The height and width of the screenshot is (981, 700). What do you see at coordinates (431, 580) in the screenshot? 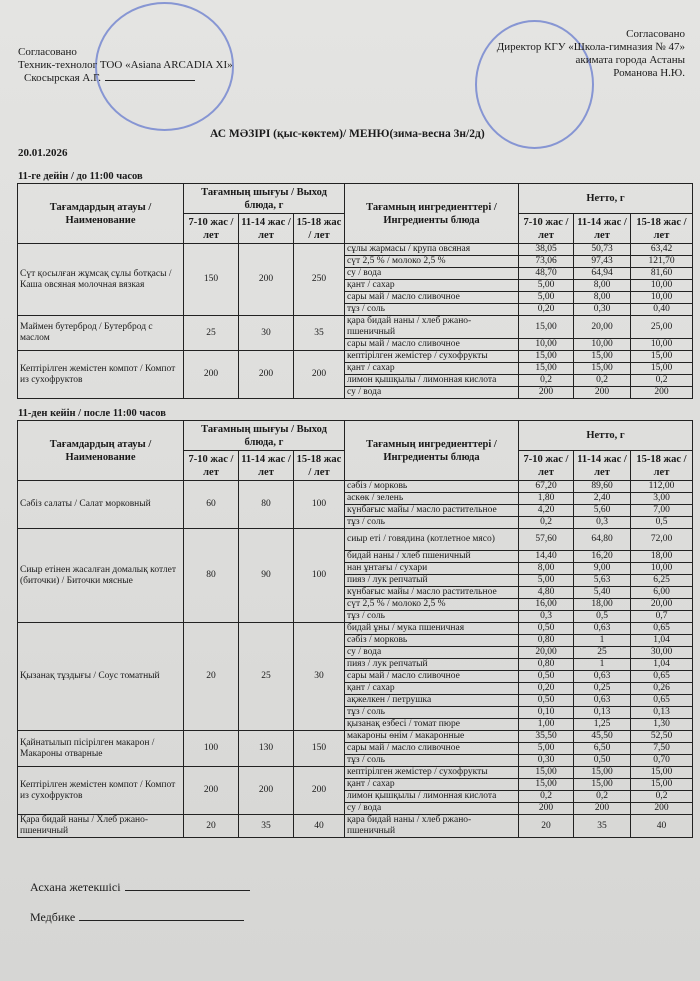
I see `ingredient-name: пияз / лук репчатый` at bounding box center [431, 580].